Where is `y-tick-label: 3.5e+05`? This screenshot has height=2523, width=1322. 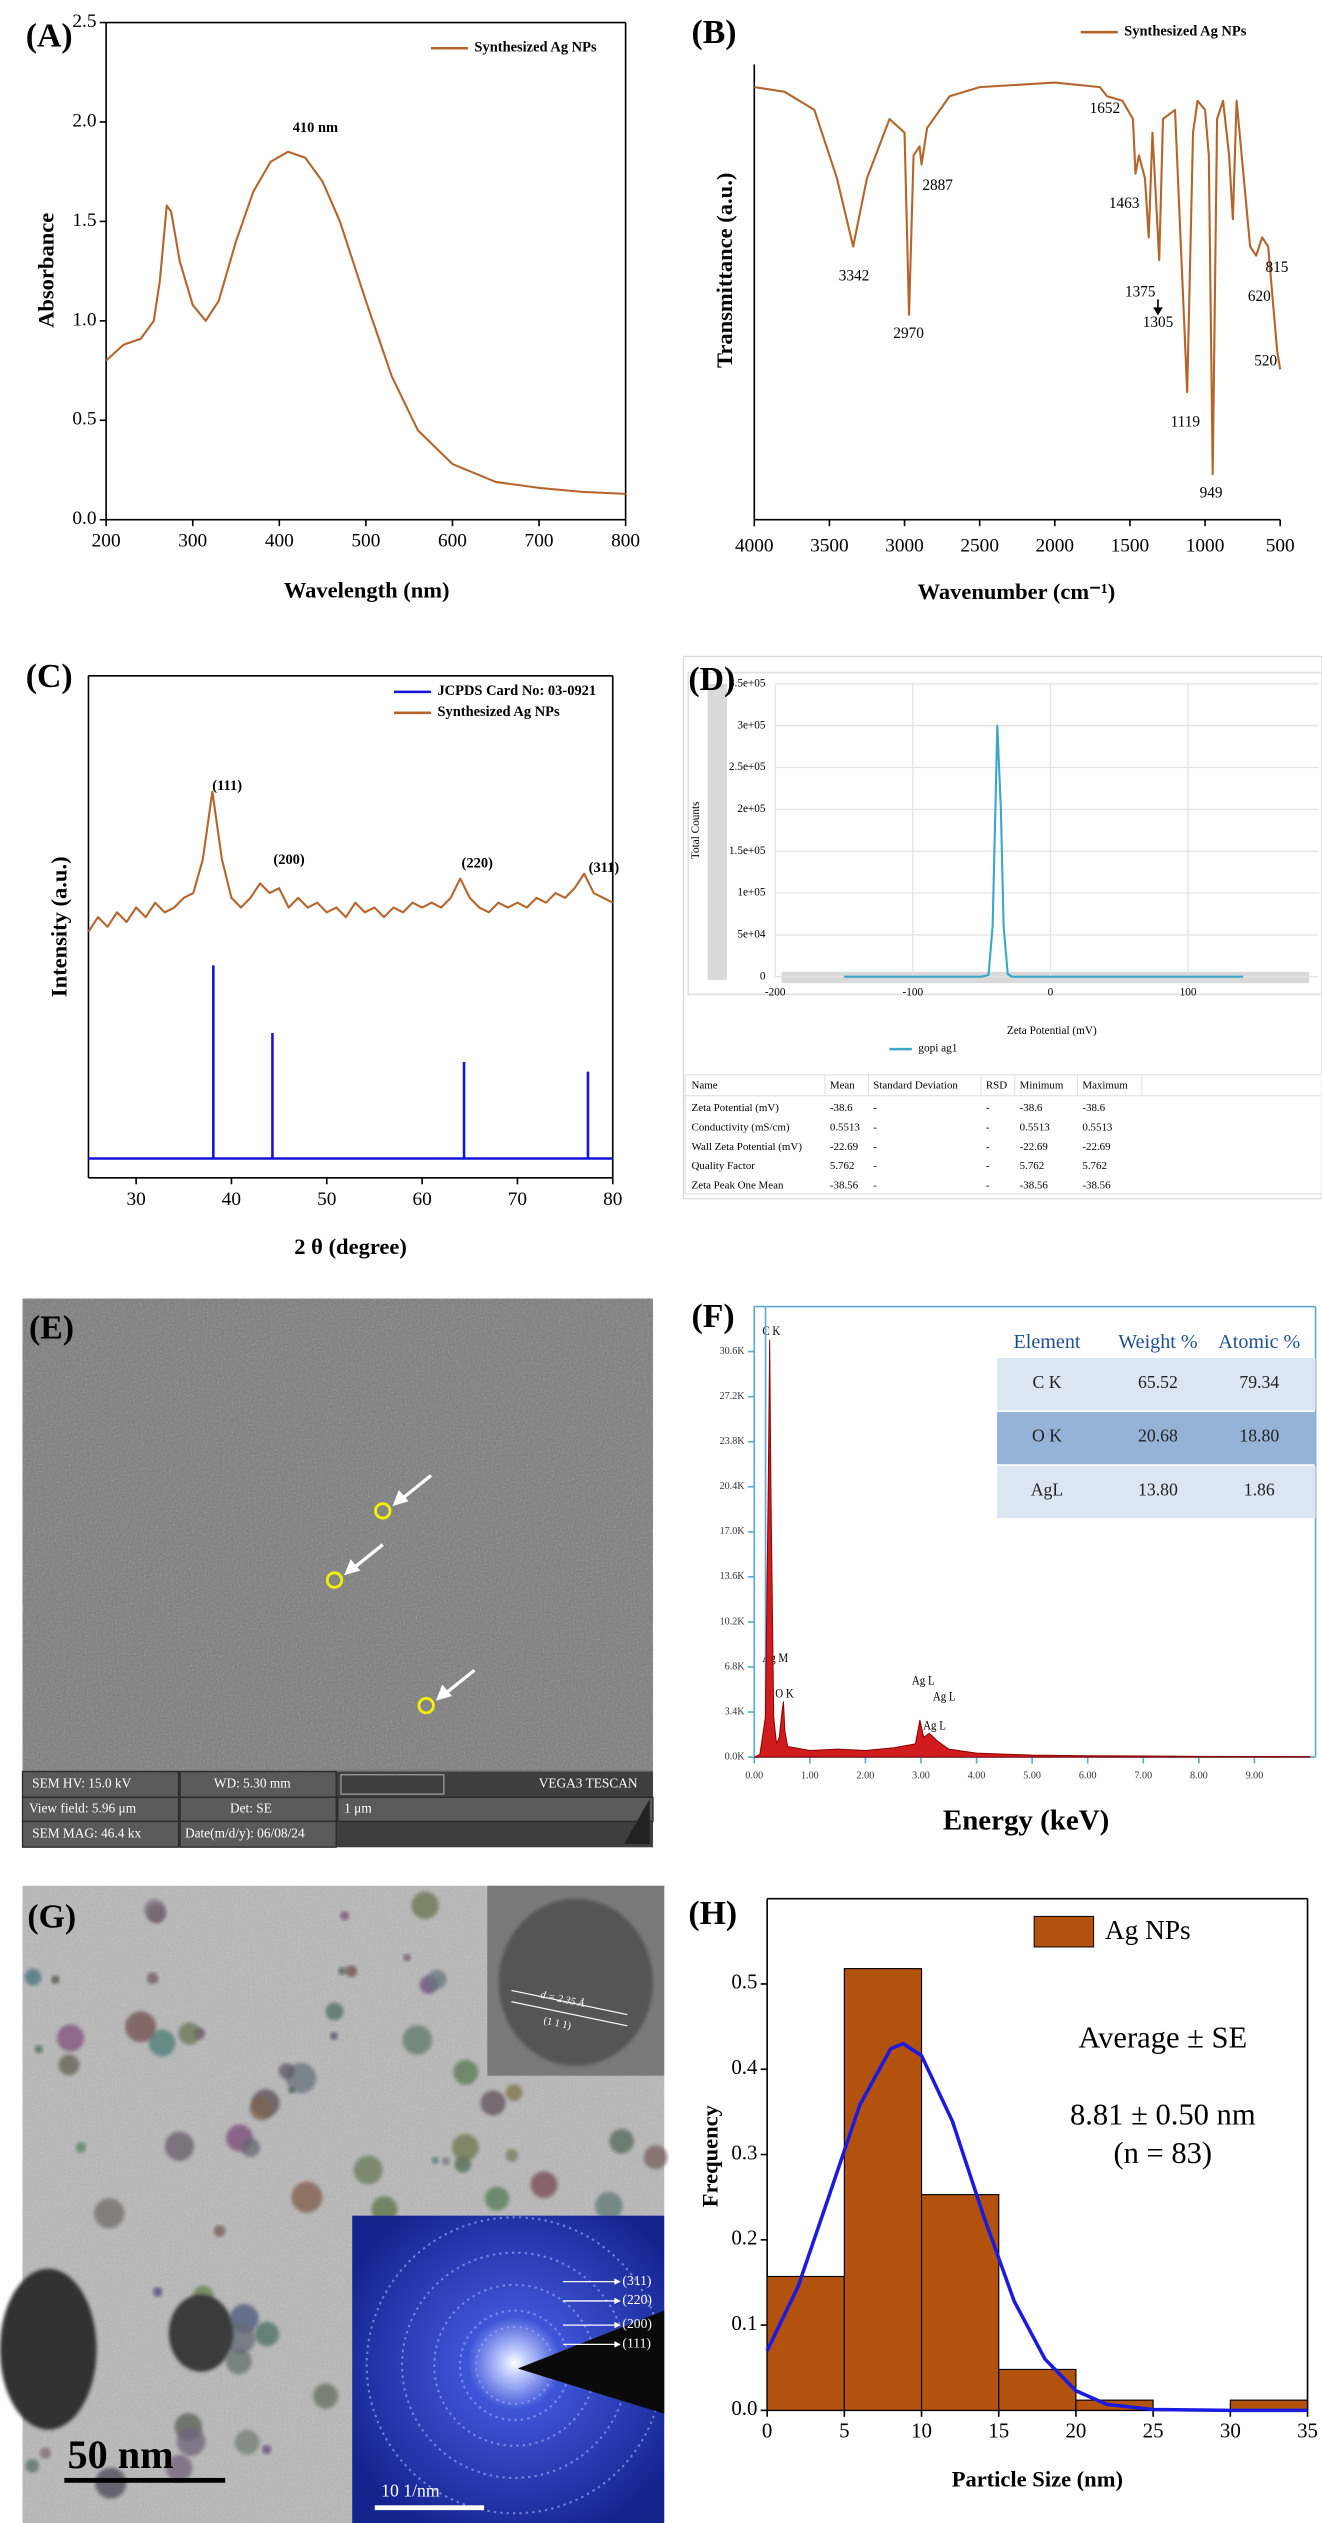 y-tick-label: 3.5e+05 is located at coordinates (747, 683).